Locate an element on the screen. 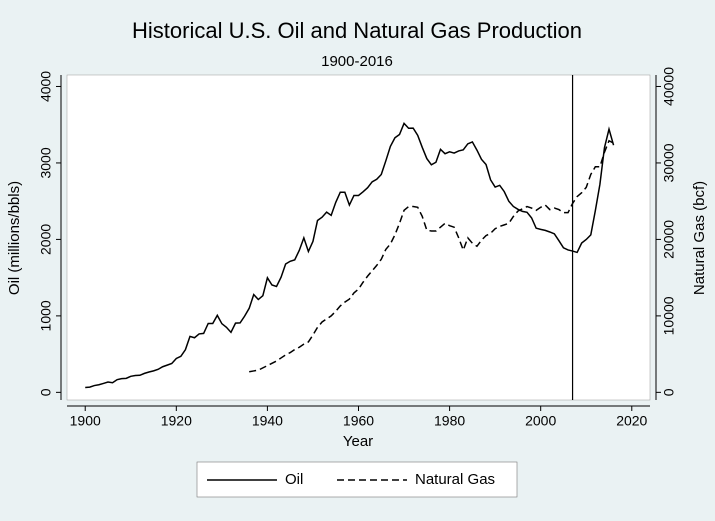 This screenshot has height=521, width=715. y-tick-label: 1000 is located at coordinates (46, 315).